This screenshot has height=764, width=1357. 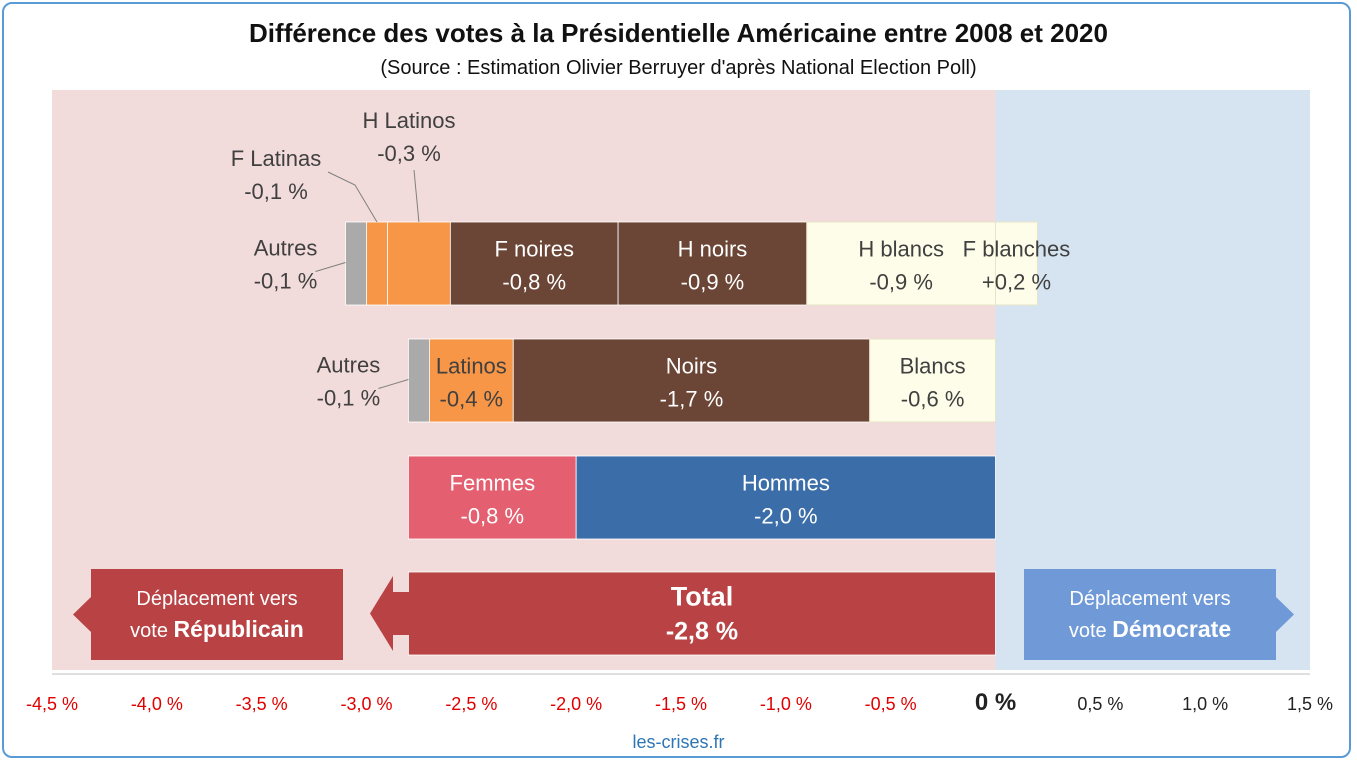 I want to click on x-tick-label: -1,5 %, so click(x=681, y=704).